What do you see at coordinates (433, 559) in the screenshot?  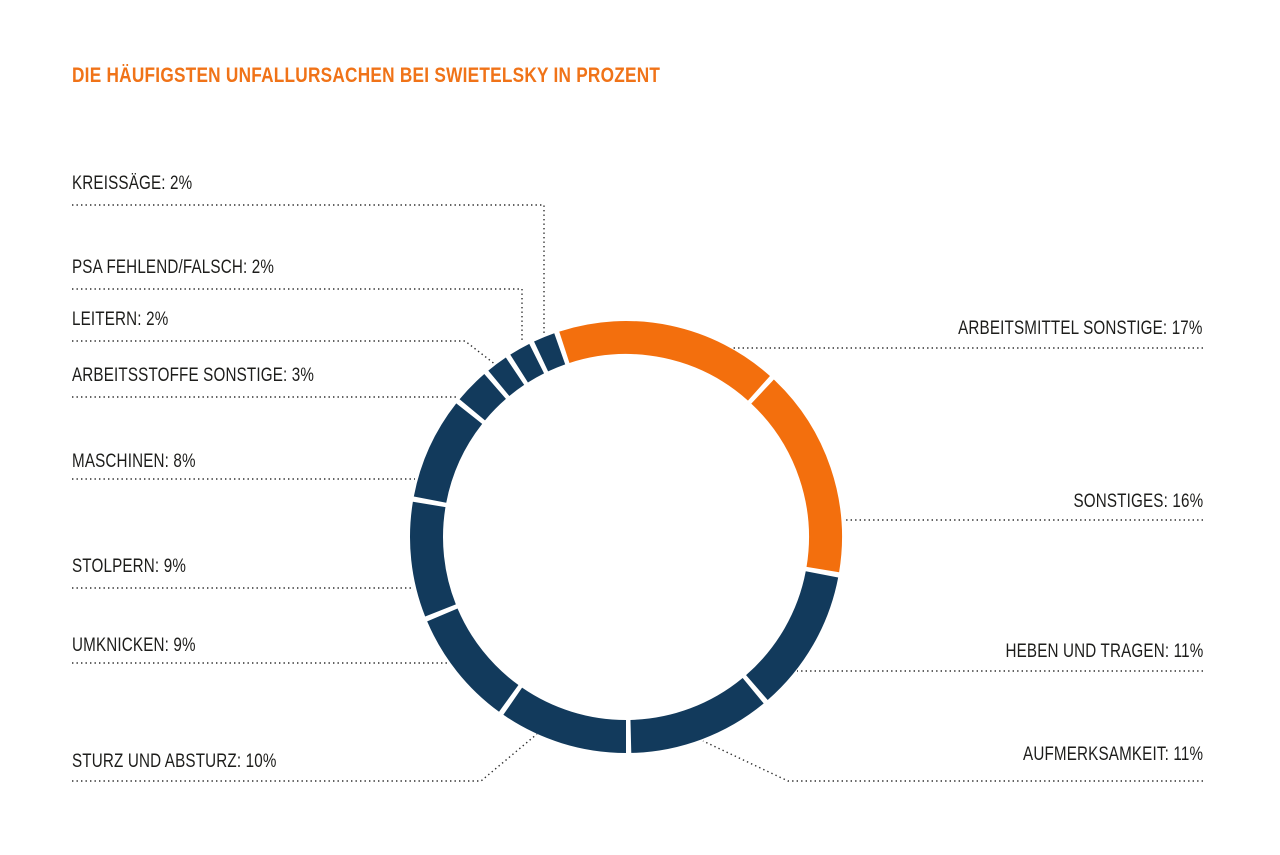 I see `segment-stolpern` at bounding box center [433, 559].